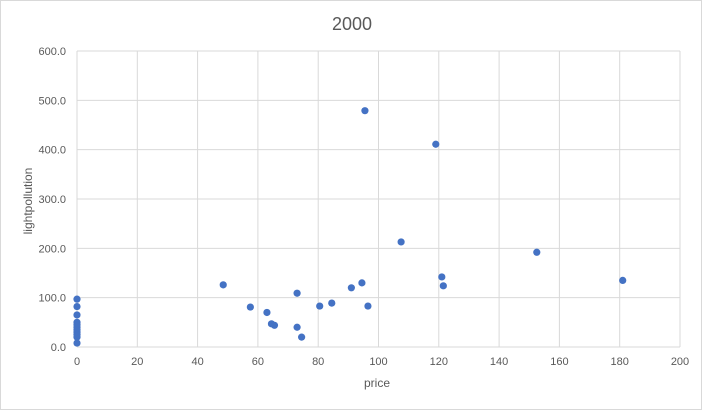  Describe the element at coordinates (197, 362) in the screenshot. I see `x-tick-label: 40` at that location.